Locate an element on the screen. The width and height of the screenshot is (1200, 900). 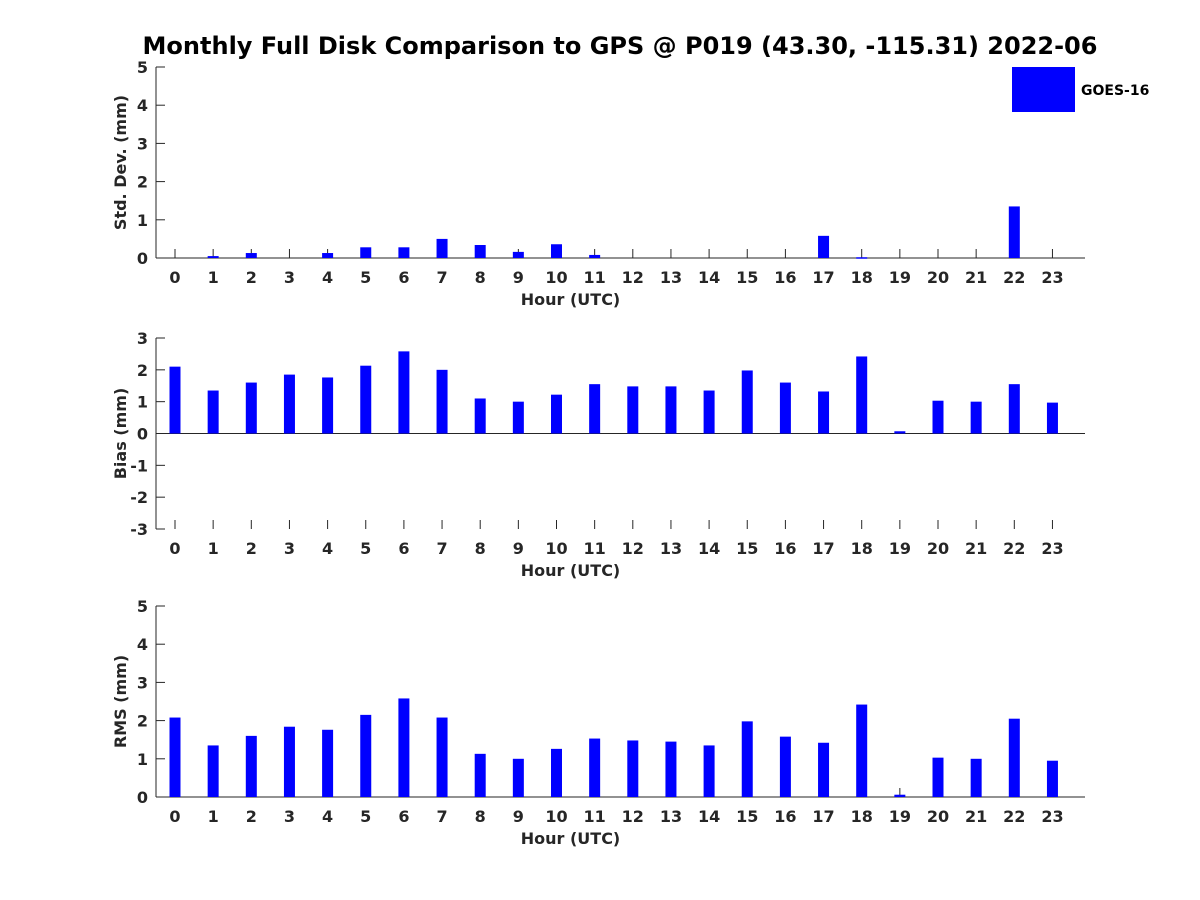
rms-x-tick-label: 11 is located at coordinates (595, 816).